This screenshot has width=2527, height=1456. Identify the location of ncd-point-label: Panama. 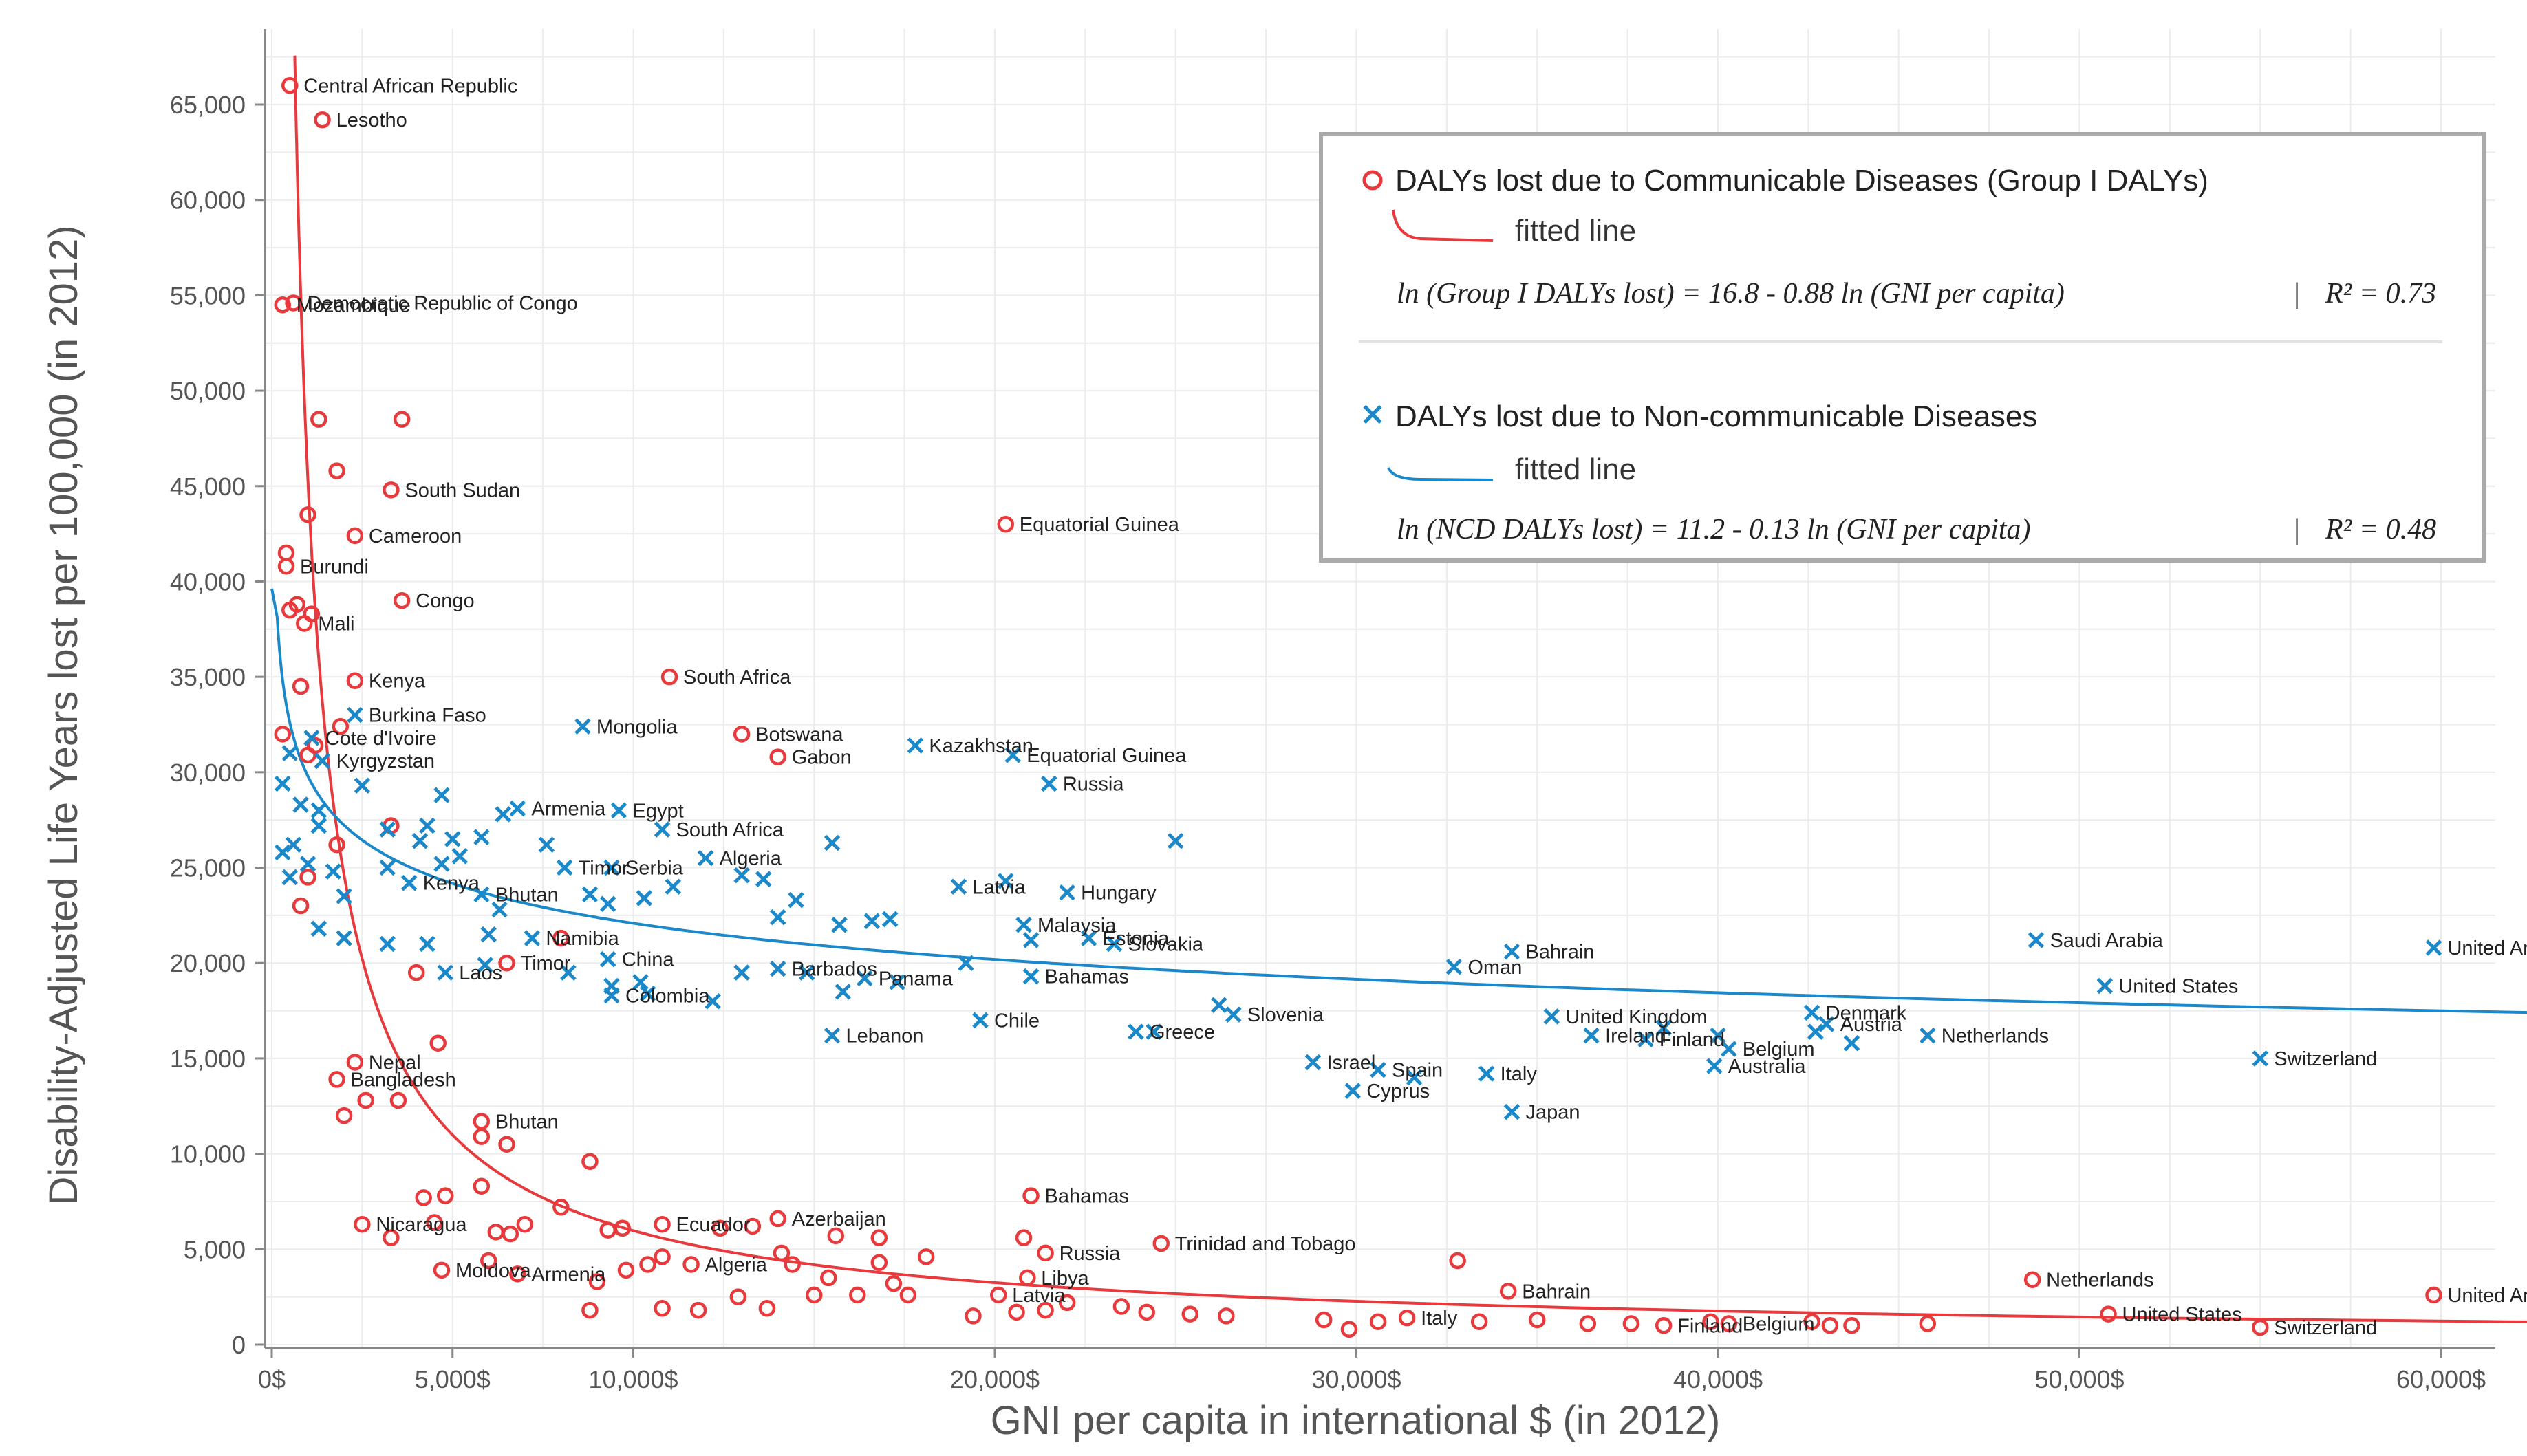
(916, 979).